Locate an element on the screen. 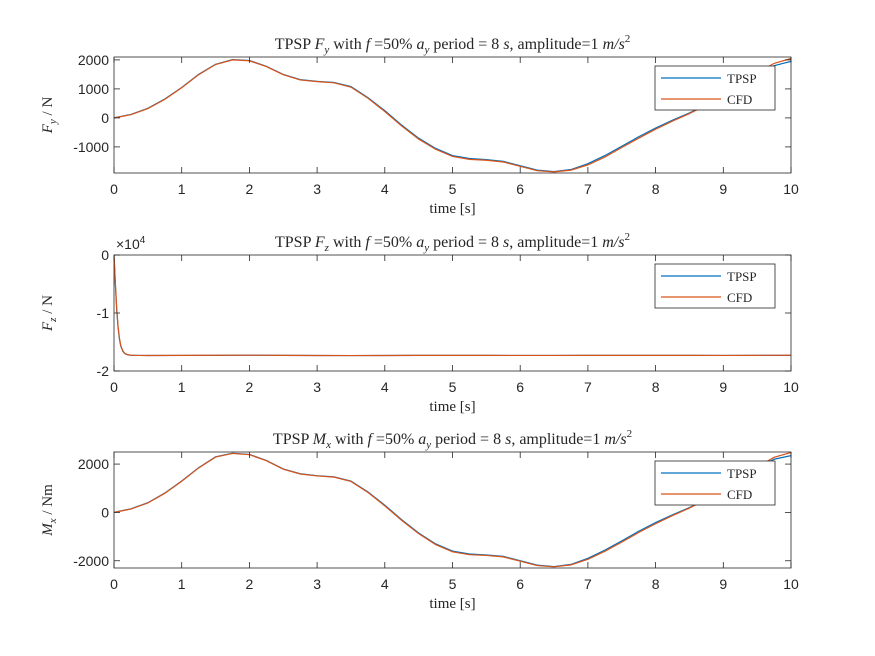 The width and height of the screenshot is (875, 656). y-tick-label: 1000 is located at coordinates (93, 89).